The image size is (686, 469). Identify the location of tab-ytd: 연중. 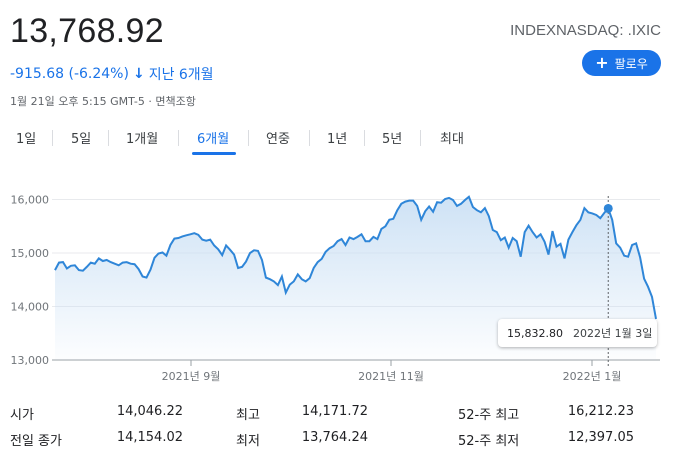
(278, 139).